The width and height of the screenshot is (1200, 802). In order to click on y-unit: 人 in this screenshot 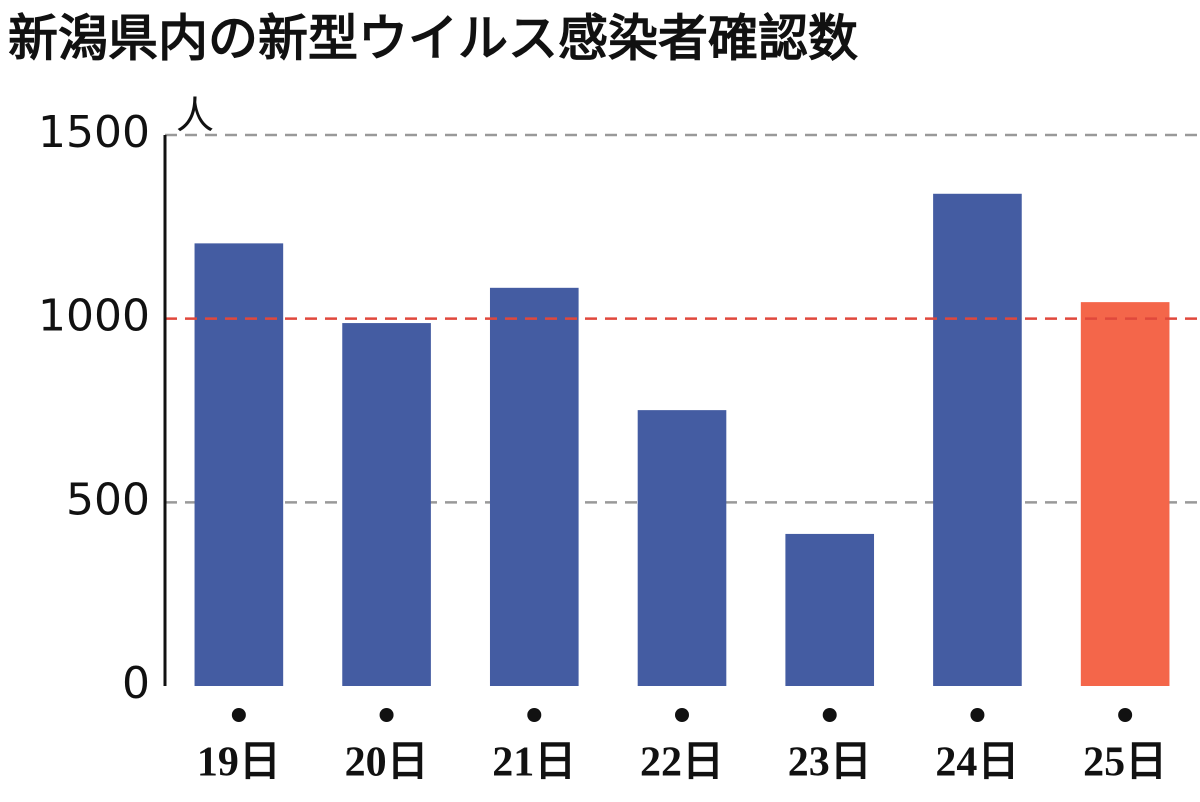, I will do `click(195, 116)`.